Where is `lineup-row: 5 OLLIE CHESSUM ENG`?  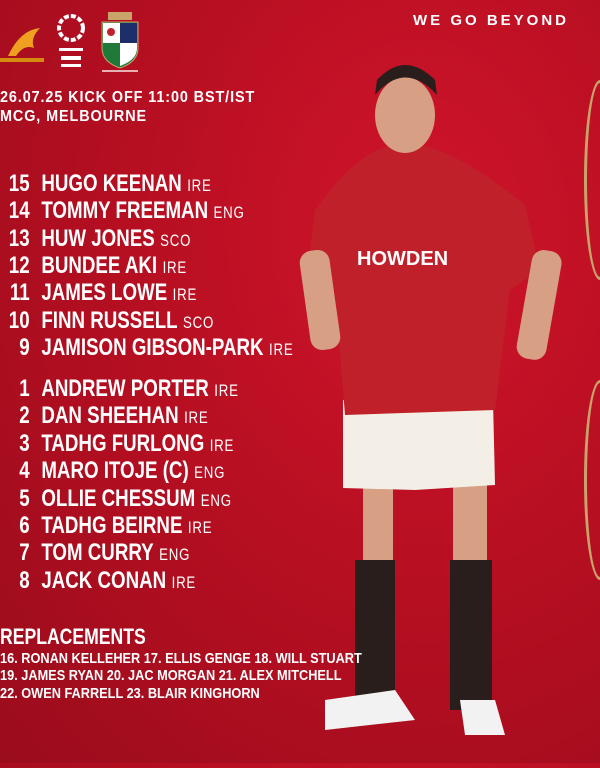 lineup-row: 5 OLLIE CHESSUM ENG is located at coordinates (116, 498).